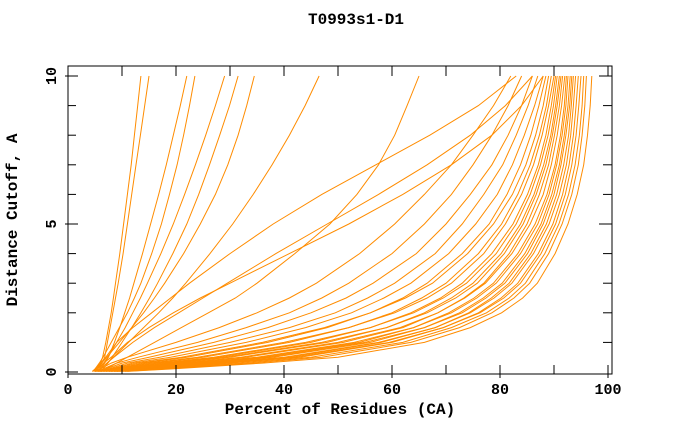 This screenshot has height=440, width=680. Describe the element at coordinates (52, 76) in the screenshot. I see `y-tick-label: 10` at that location.